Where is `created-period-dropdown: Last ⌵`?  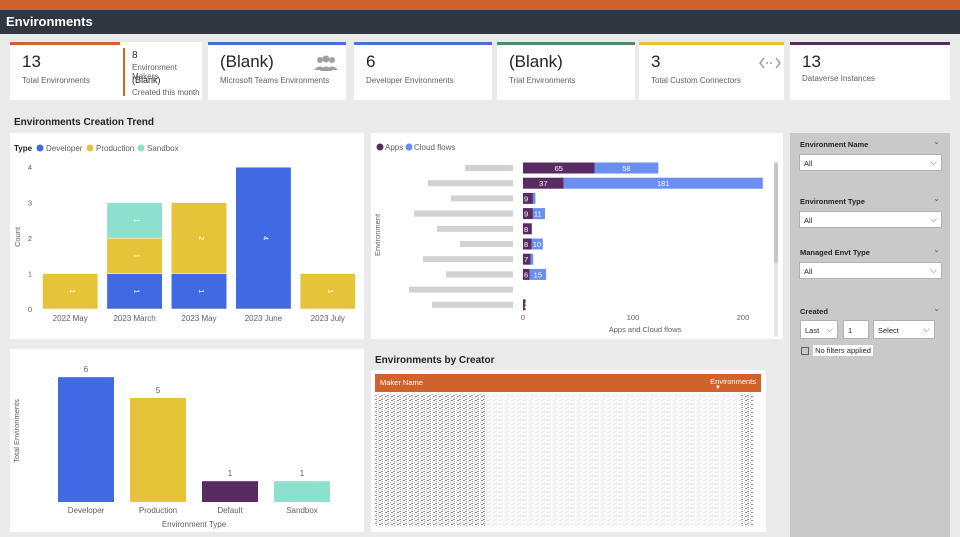
created-period-dropdown: Last ⌵ is located at coordinates (819, 329).